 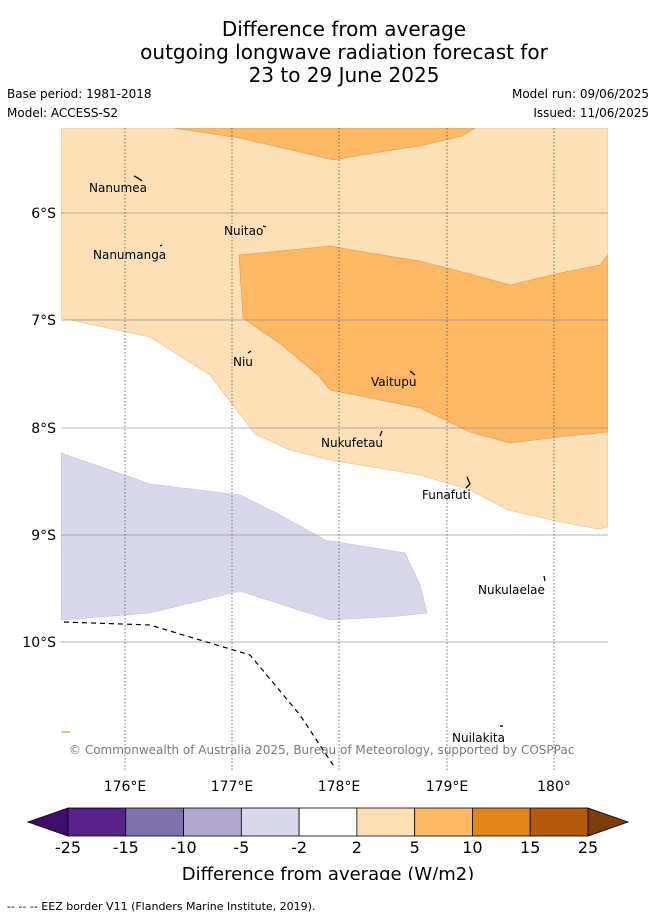 I want to click on colorbar-arrow-high, so click(x=608, y=822).